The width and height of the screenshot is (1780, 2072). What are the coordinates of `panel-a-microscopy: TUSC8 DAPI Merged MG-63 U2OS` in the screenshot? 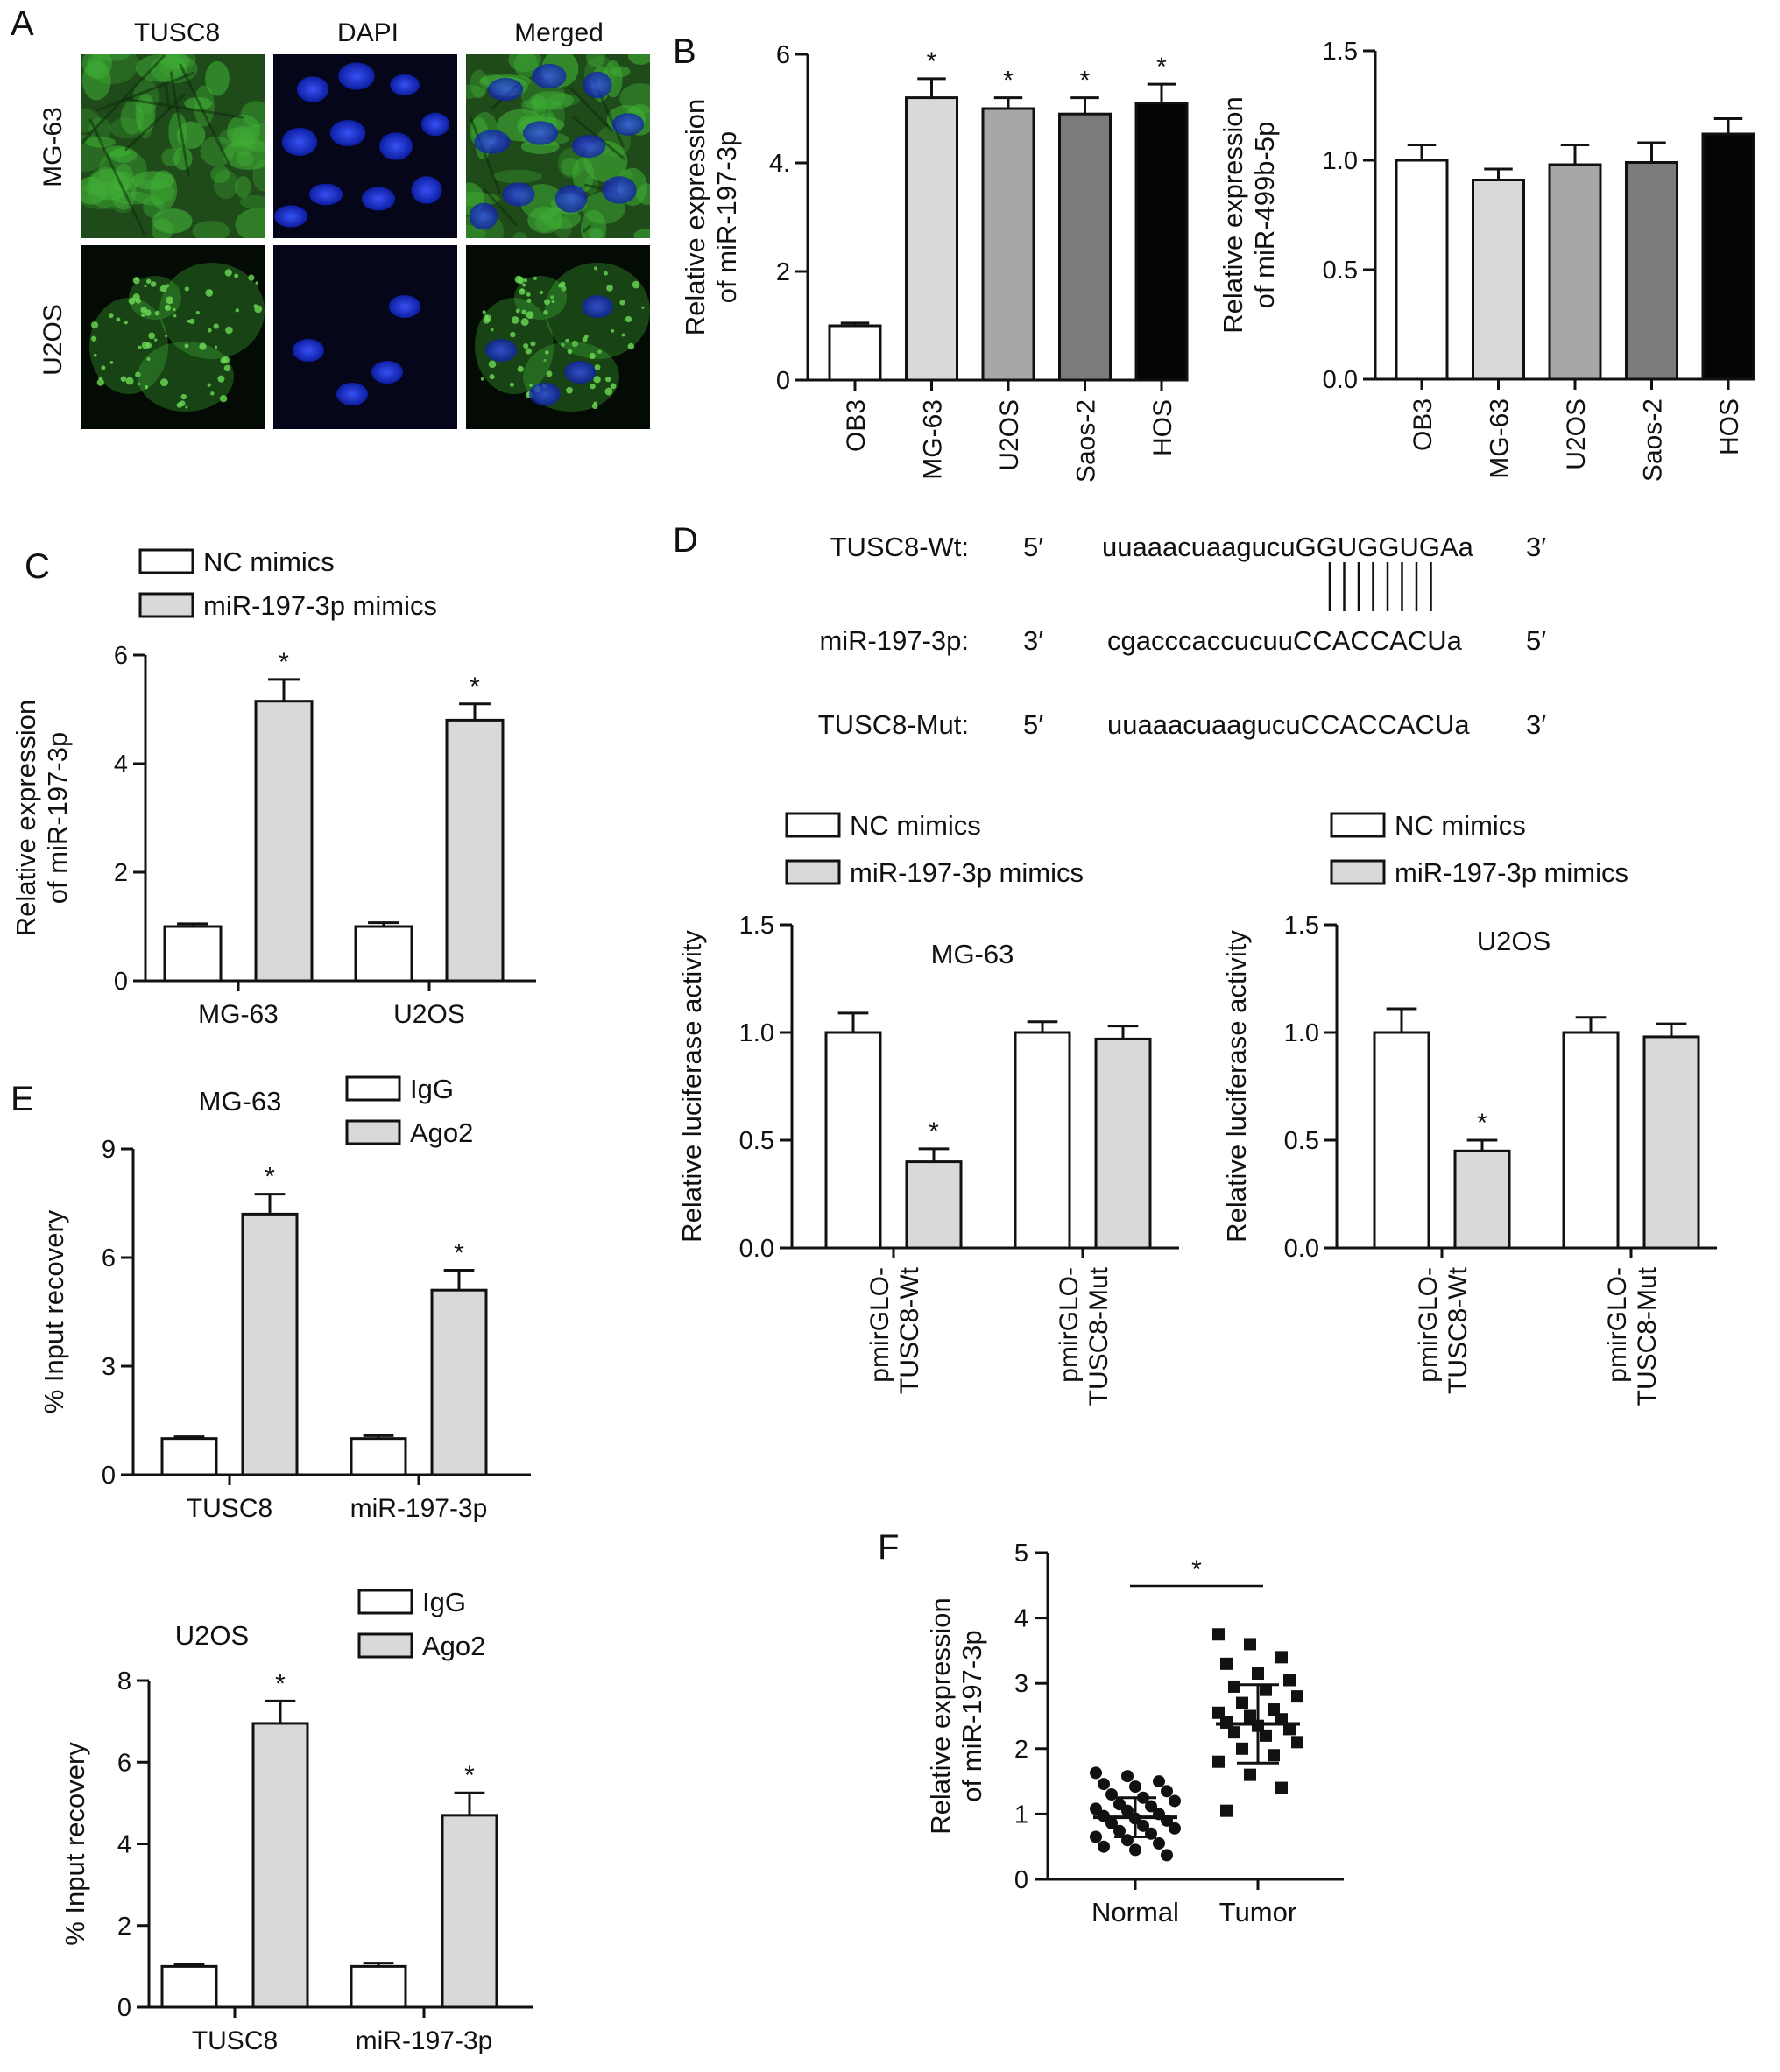 It's located at (344, 223).